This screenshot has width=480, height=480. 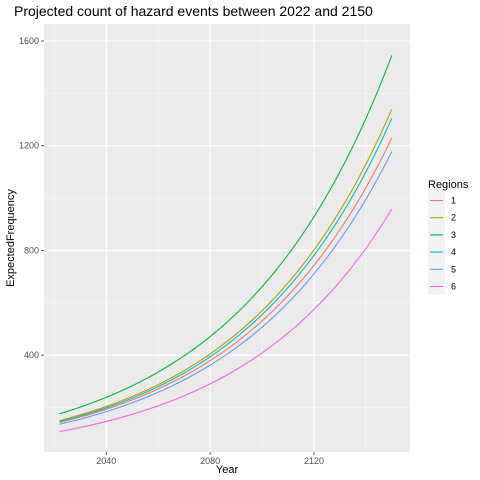 I want to click on y-tick-label: 1600, so click(x=29, y=41).